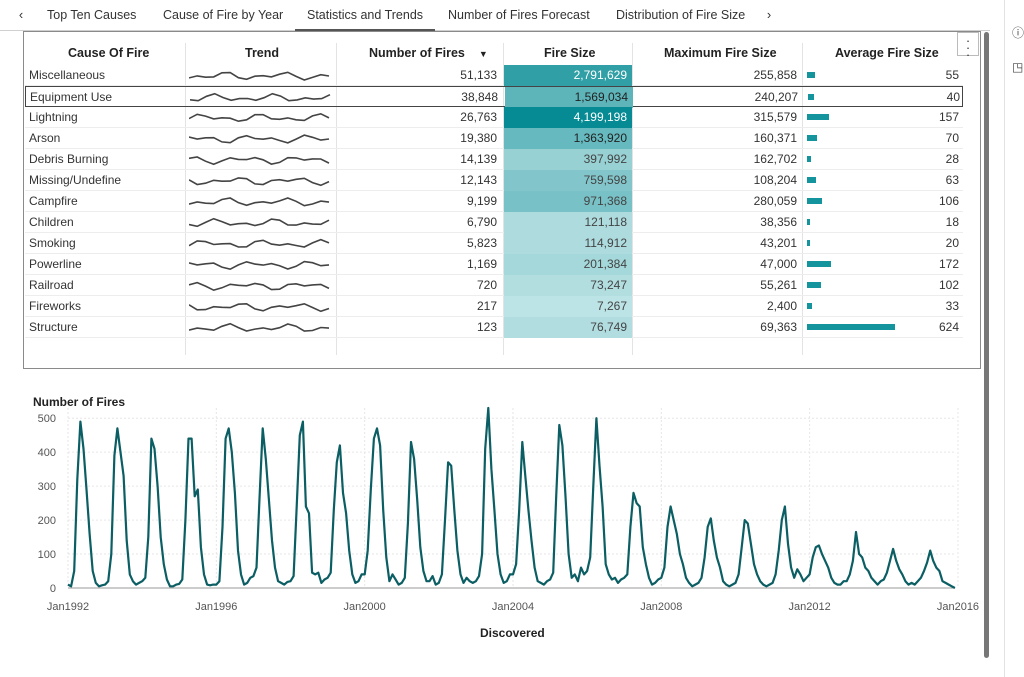 Image resolution: width=1024 pixels, height=677 pixels. Describe the element at coordinates (1014, 338) in the screenshot. I see `right-side-panel: ⓘ ◳` at that location.